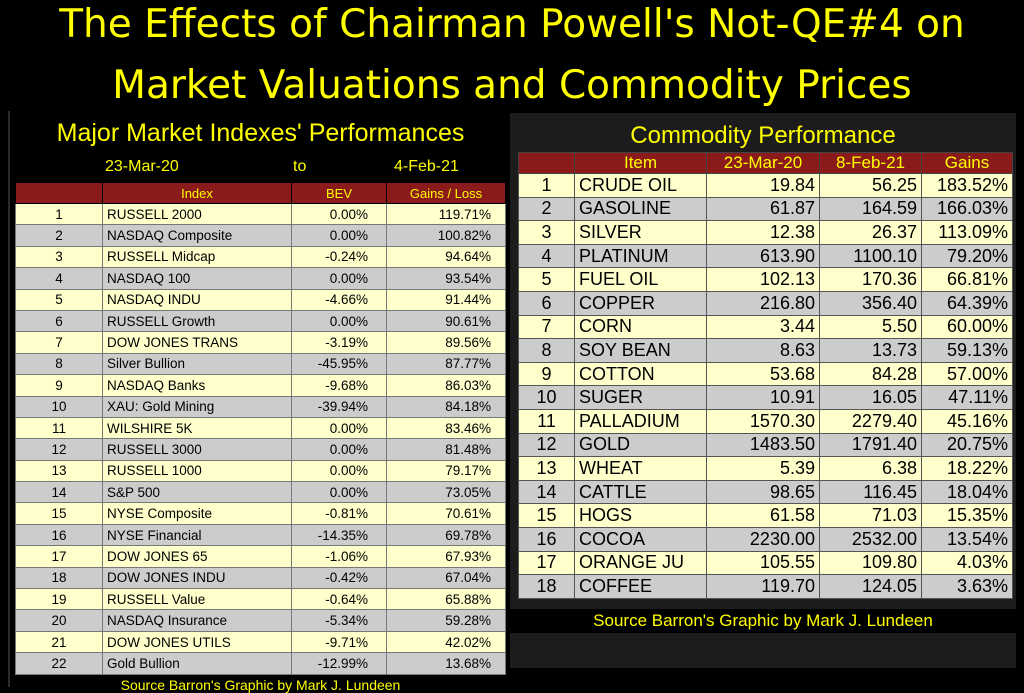  Describe the element at coordinates (339, 299) in the screenshot. I see `cell-bev: -4.66%` at that location.